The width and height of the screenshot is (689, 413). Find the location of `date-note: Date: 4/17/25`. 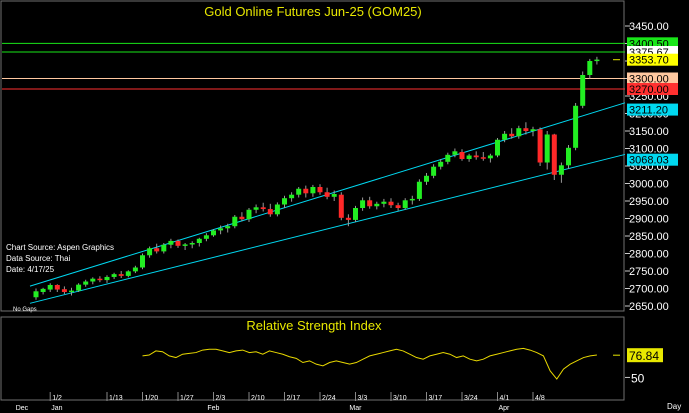

date-note: Date: 4/17/25 is located at coordinates (30, 269).